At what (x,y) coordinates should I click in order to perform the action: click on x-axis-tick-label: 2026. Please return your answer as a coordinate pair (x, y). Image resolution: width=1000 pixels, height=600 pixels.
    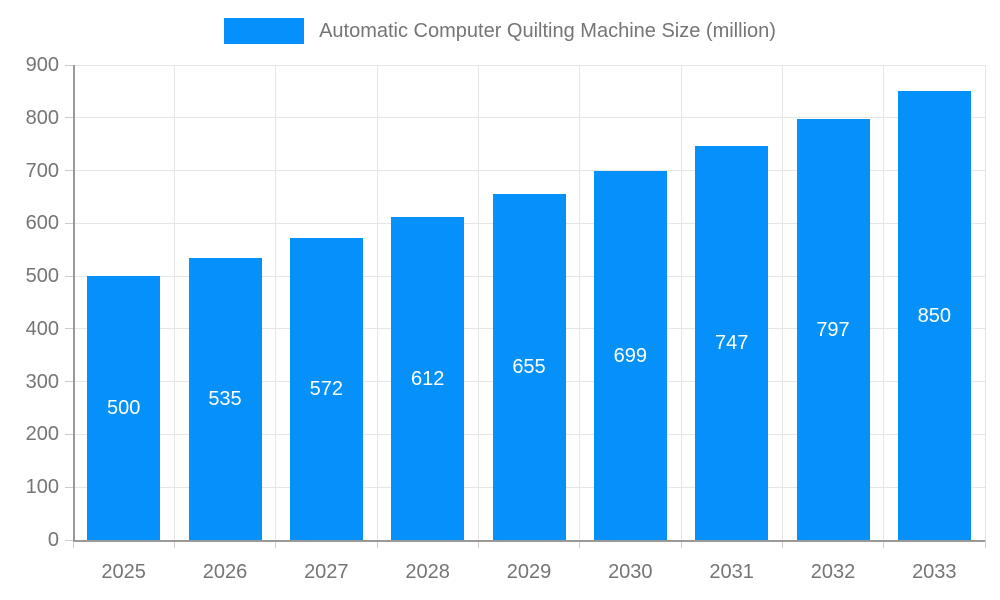
    Looking at the image, I should click on (225, 572).